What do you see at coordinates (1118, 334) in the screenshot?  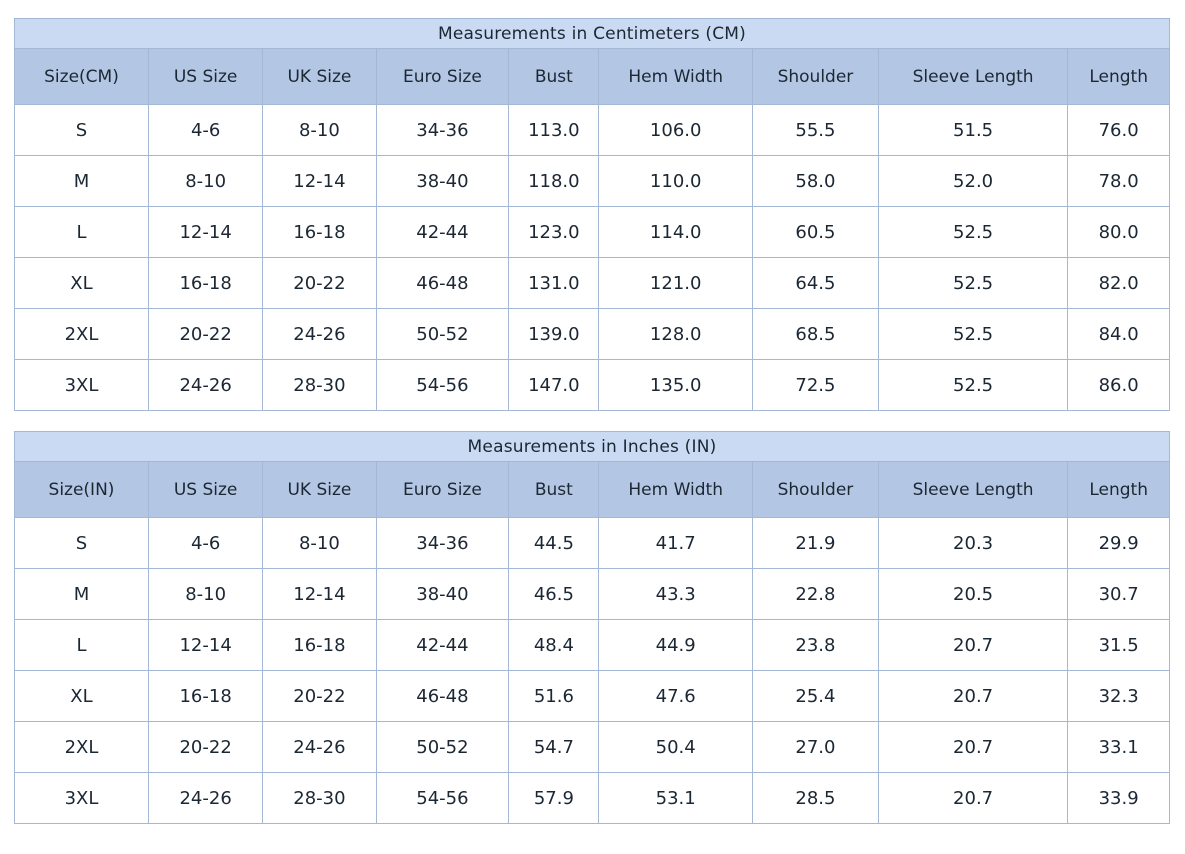 I see `table-cell: 84.0` at bounding box center [1118, 334].